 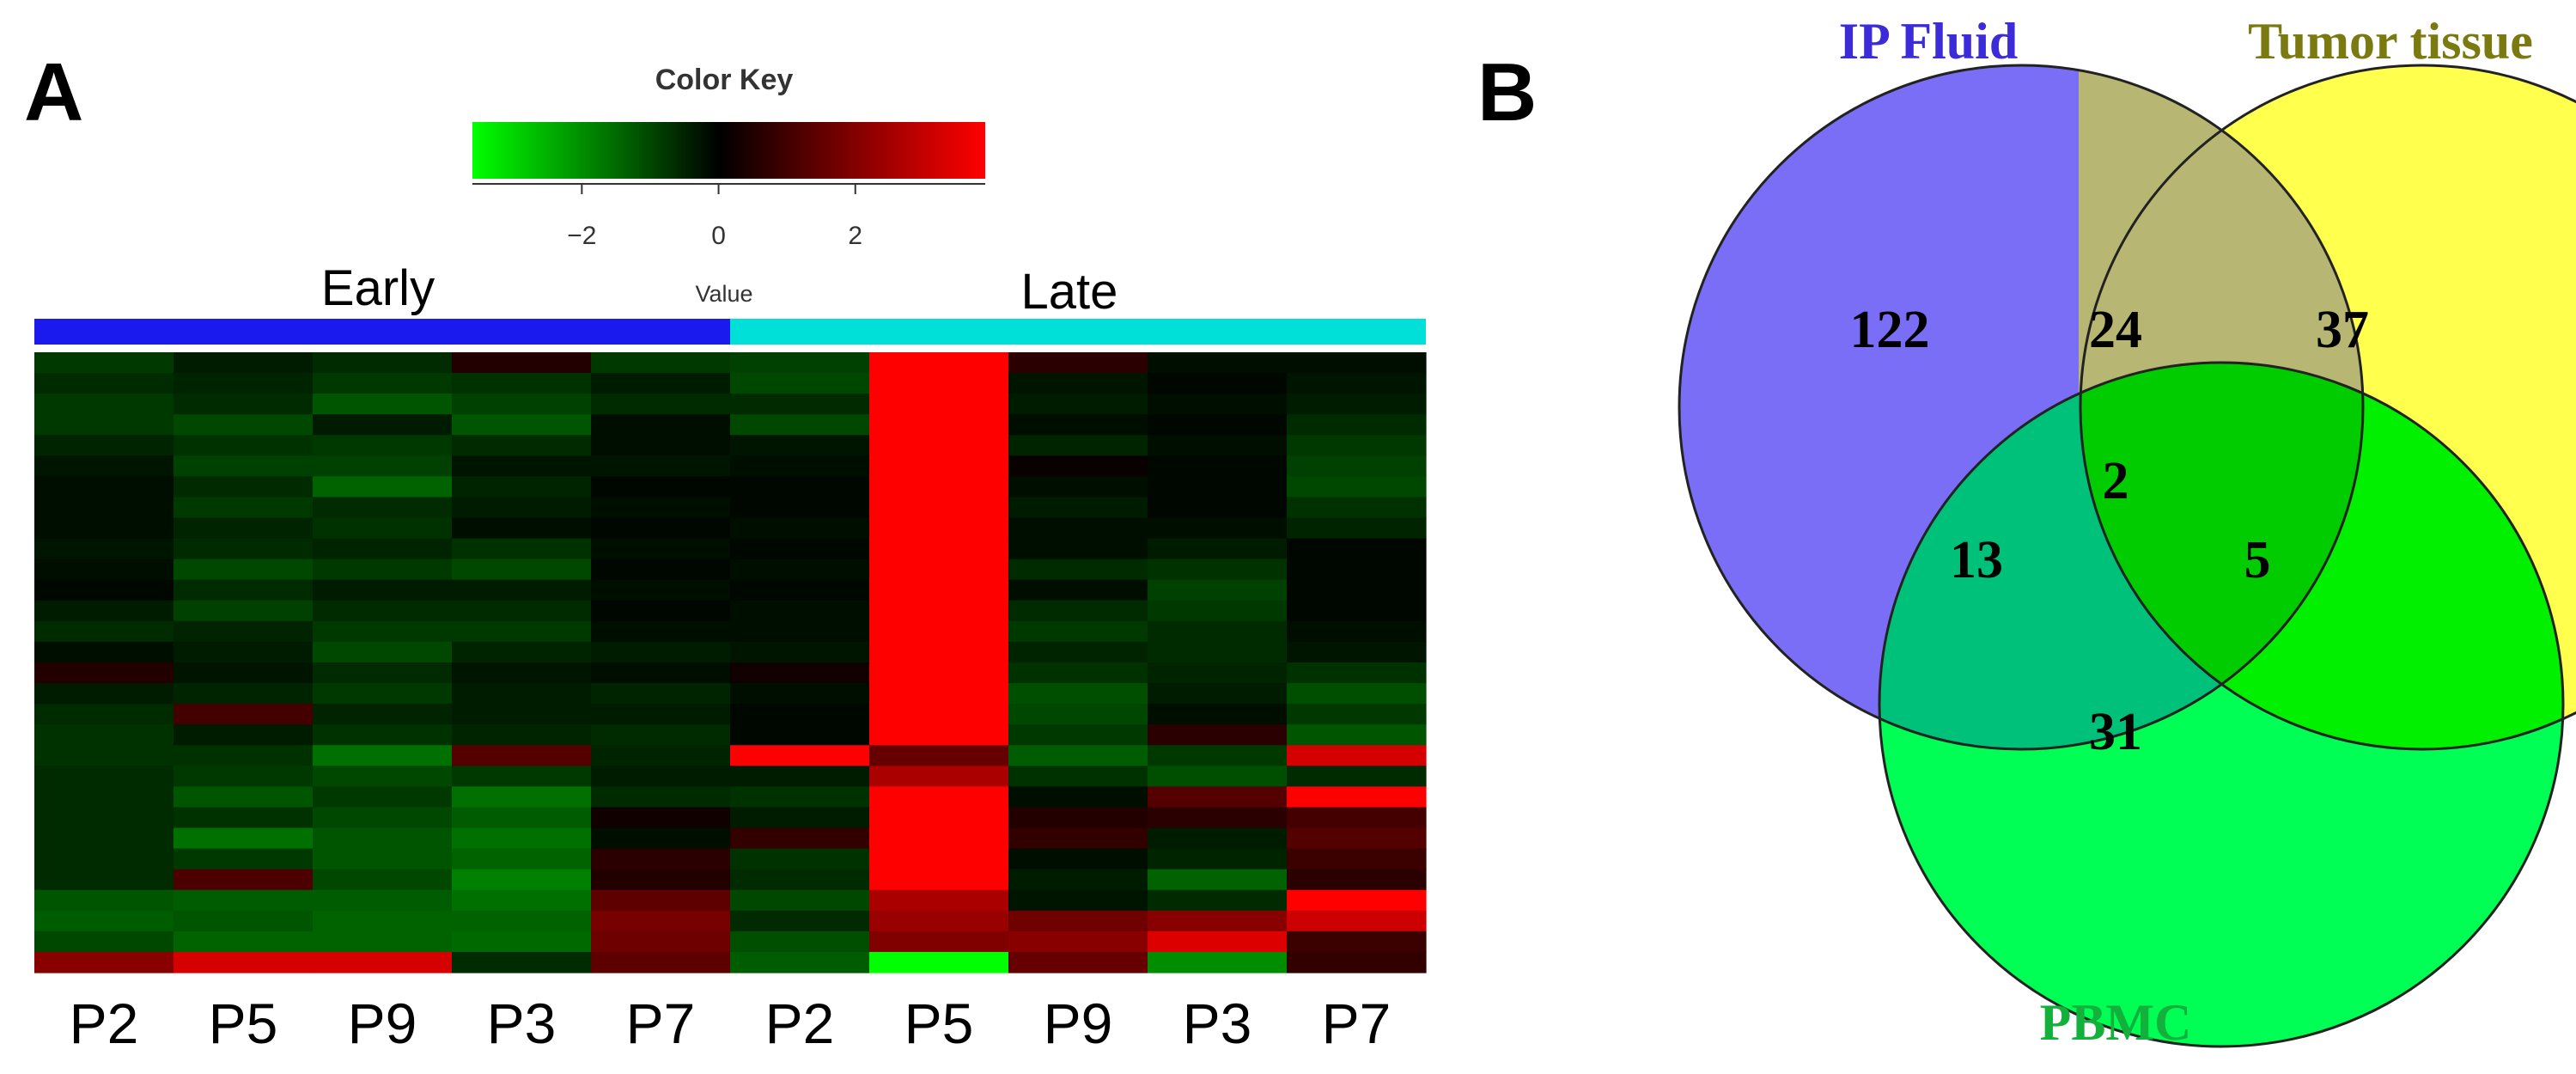 I want to click on color-key-axis-label: Value, so click(x=723, y=294).